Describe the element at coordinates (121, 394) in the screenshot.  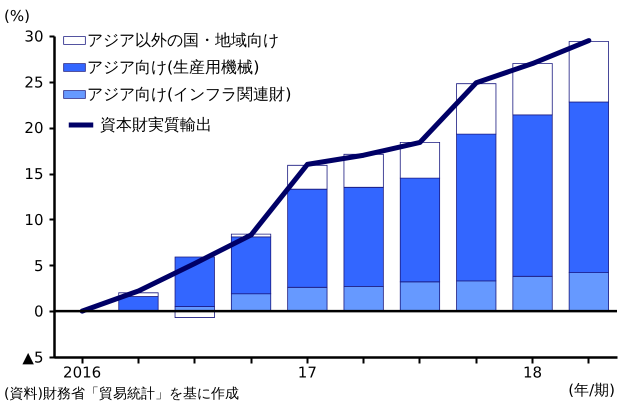
I see `text: (資料)財務省「貿易統計」を基に作成` at that location.